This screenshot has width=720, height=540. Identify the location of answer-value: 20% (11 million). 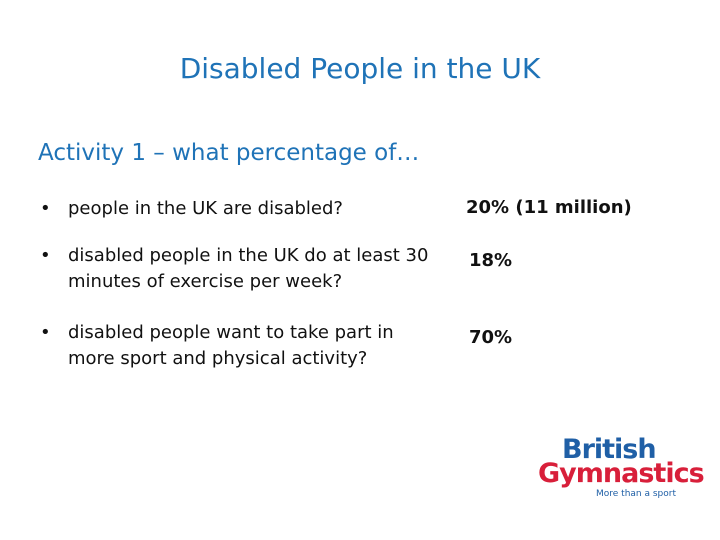
(549, 207).